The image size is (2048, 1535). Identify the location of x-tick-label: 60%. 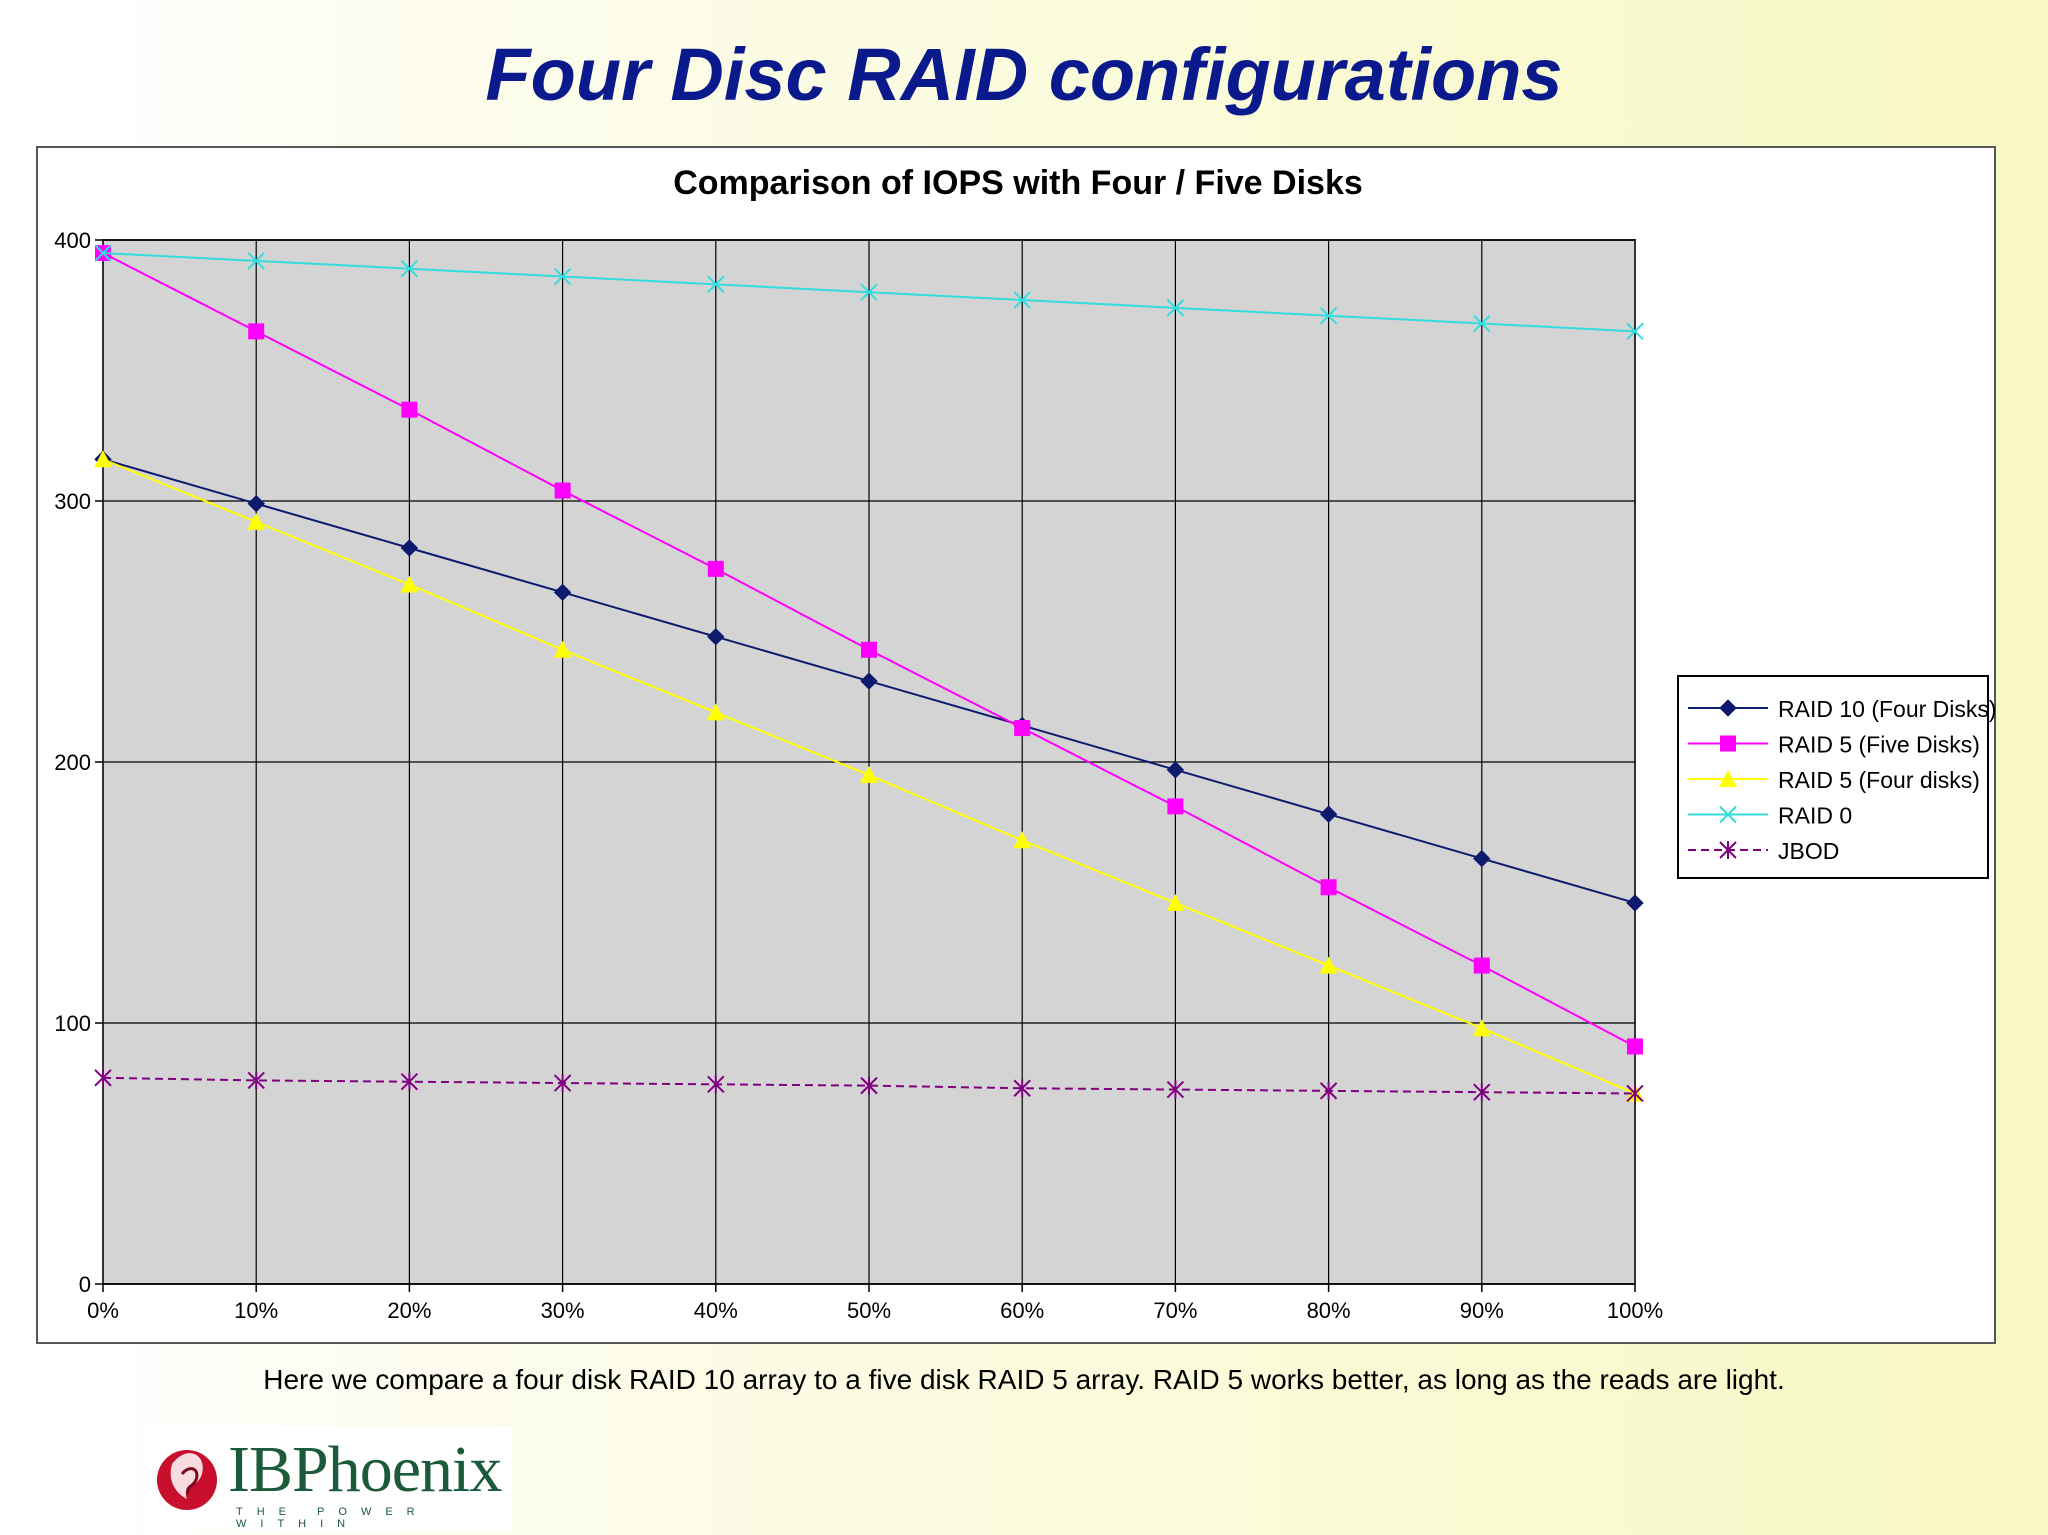
(1022, 1310).